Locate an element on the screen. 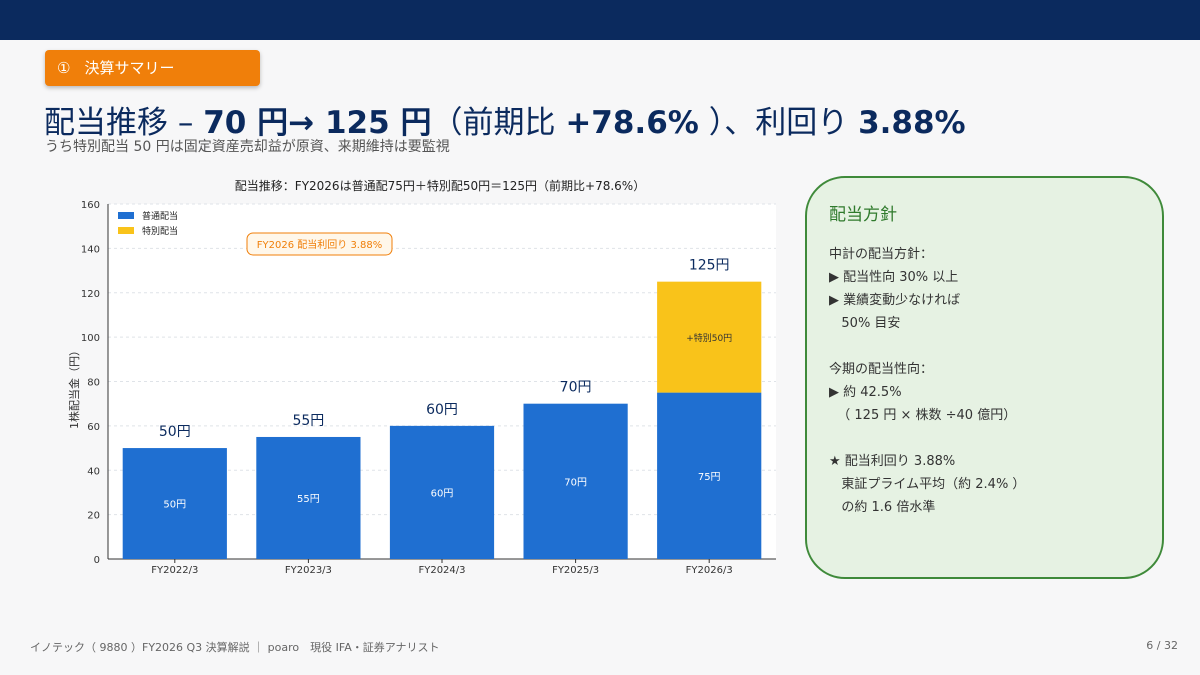 The width and height of the screenshot is (1200, 675). section-tag: ① 決算サマリー is located at coordinates (152, 68).